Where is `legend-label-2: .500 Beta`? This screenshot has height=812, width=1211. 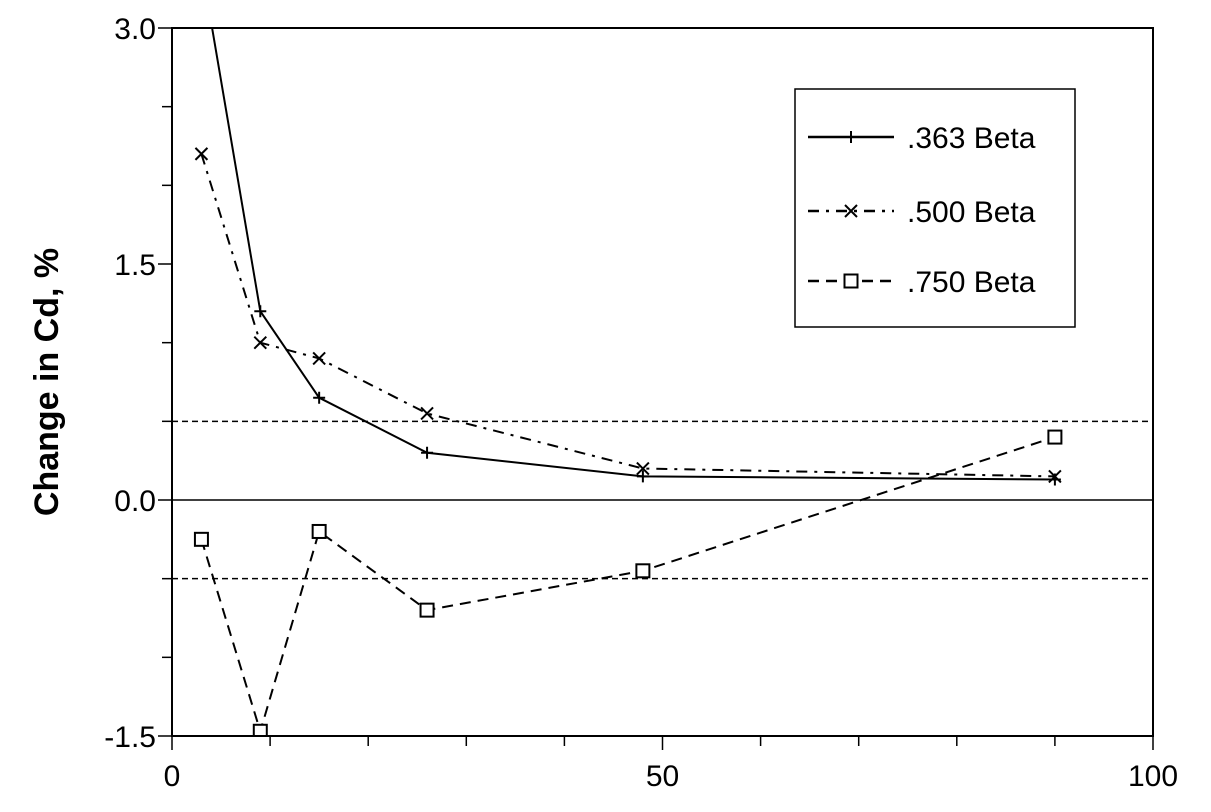 legend-label-2: .500 Beta is located at coordinates (971, 212).